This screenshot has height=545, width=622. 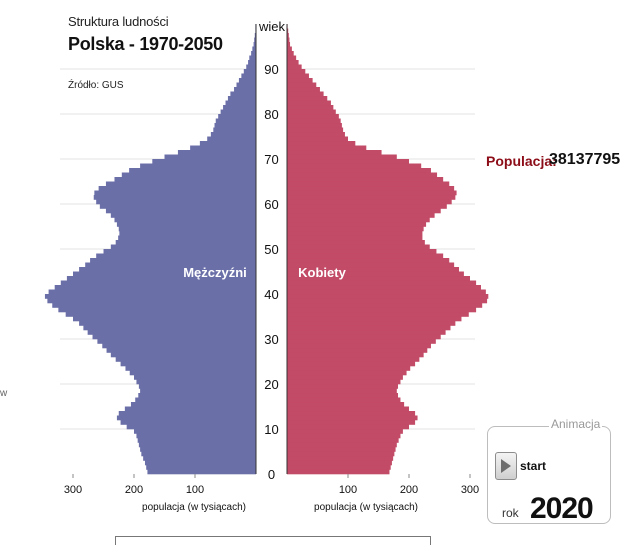 I want to click on left-edge-text: w, so click(x=4, y=393).